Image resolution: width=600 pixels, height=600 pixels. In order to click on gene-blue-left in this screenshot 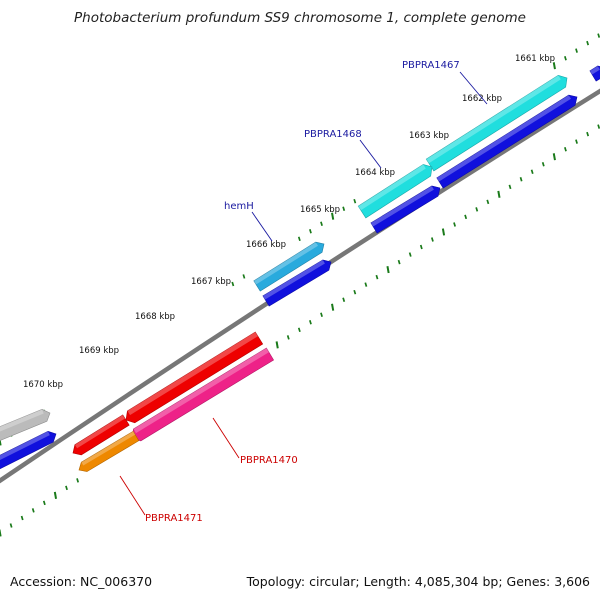, I will do `click(28, 450)`.